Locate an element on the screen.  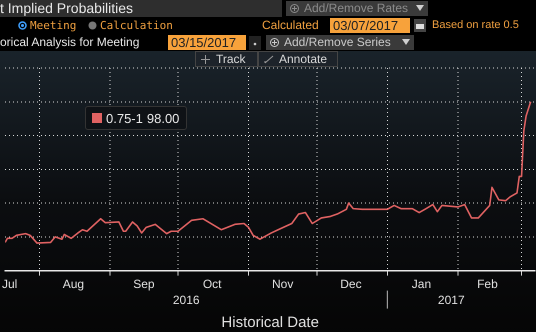
text: 2017 is located at coordinates (451, 299).